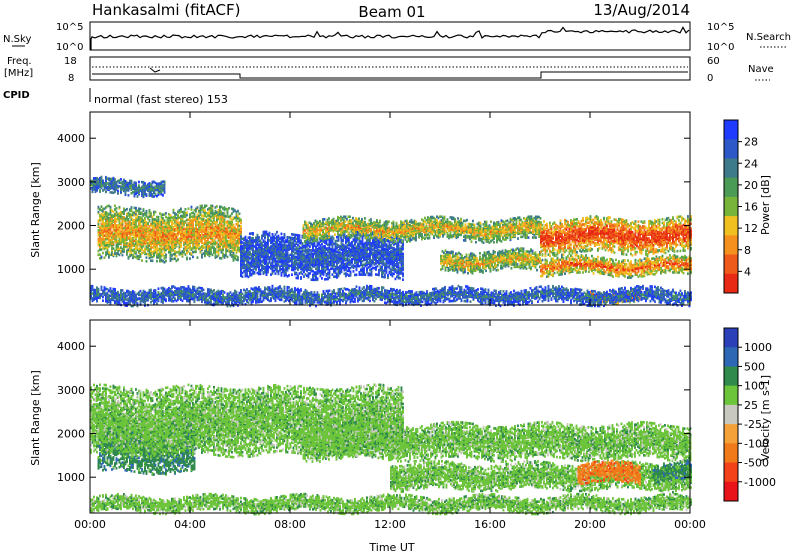 This screenshot has width=800, height=554. Describe the element at coordinates (161, 99) in the screenshot. I see `cpid-value: normal (fast stereo) 153` at that location.